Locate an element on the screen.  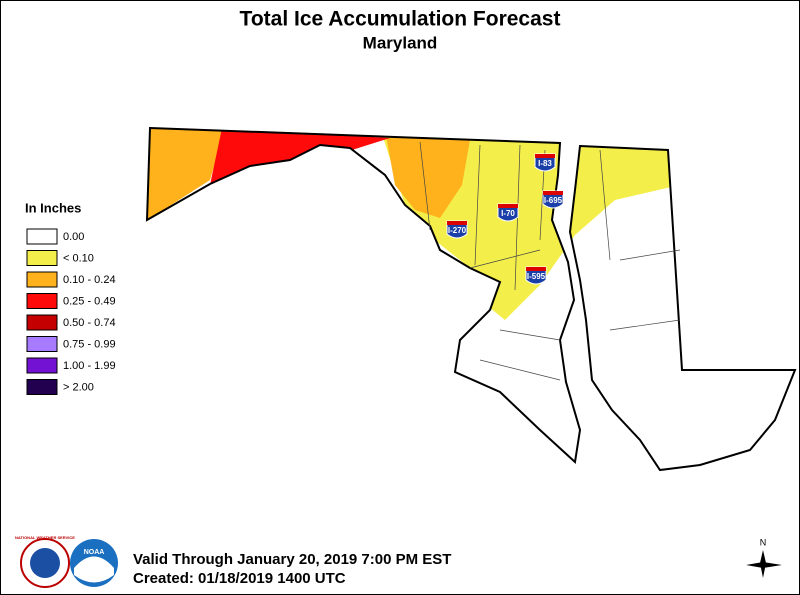
legend-label: 0.00 is located at coordinates (73, 237).